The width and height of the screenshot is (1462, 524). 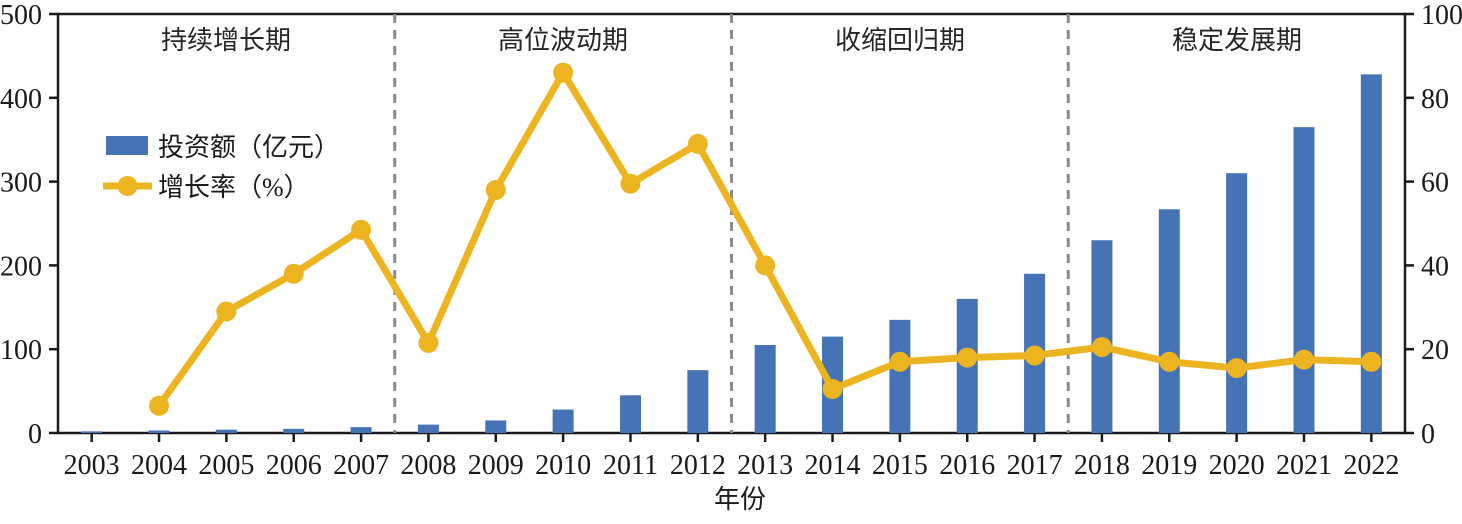 I want to click on right-tick-label: 20, so click(x=1435, y=350).